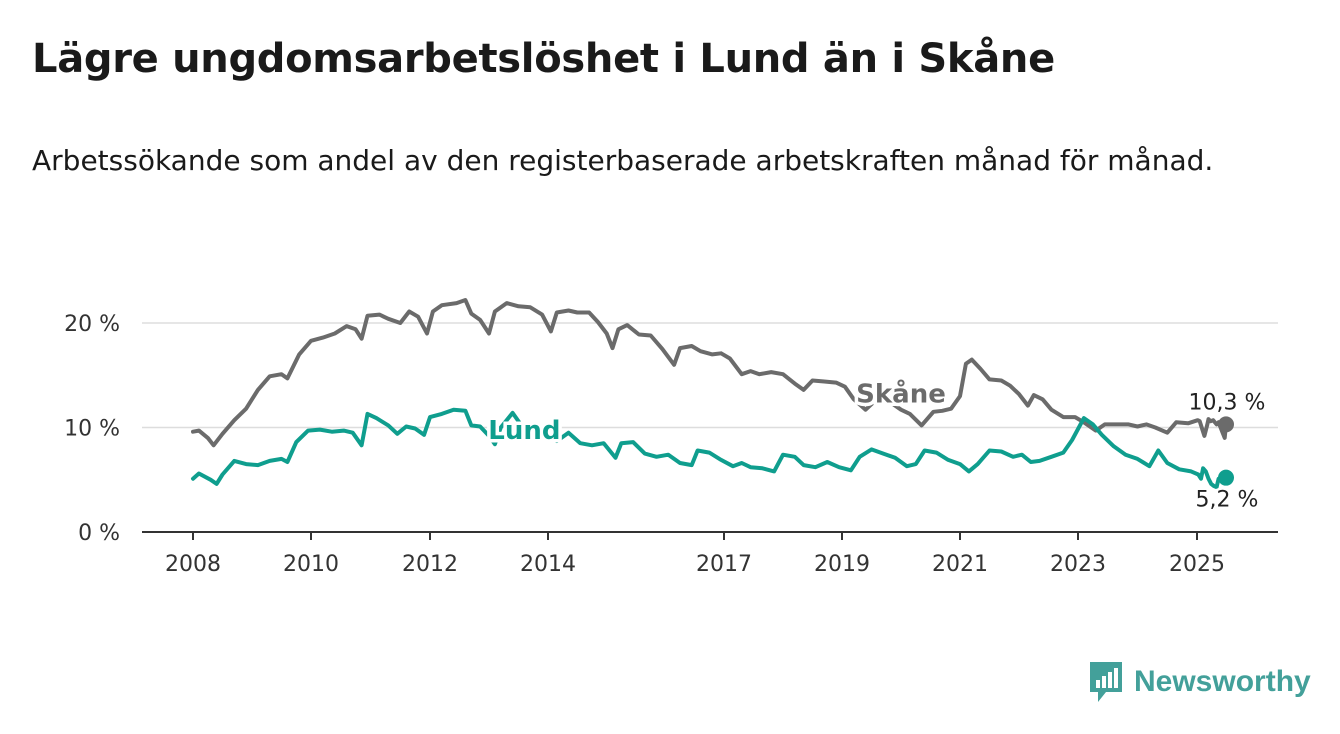  Describe the element at coordinates (724, 564) in the screenshot. I see `x-tick-label: 2017` at that location.